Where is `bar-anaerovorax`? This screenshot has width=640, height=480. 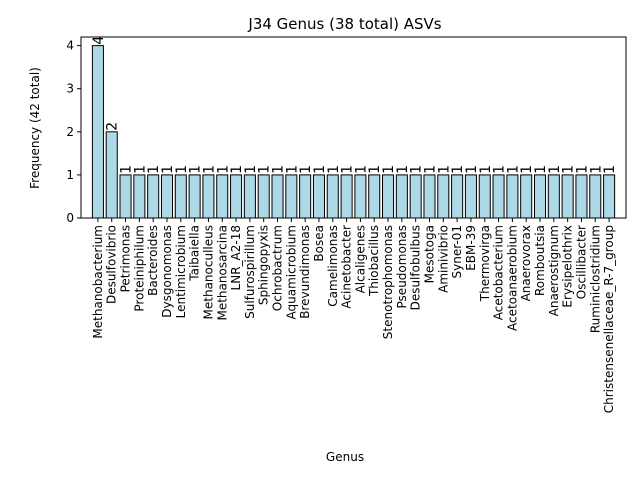
bar-anaerovorax is located at coordinates (526, 196).